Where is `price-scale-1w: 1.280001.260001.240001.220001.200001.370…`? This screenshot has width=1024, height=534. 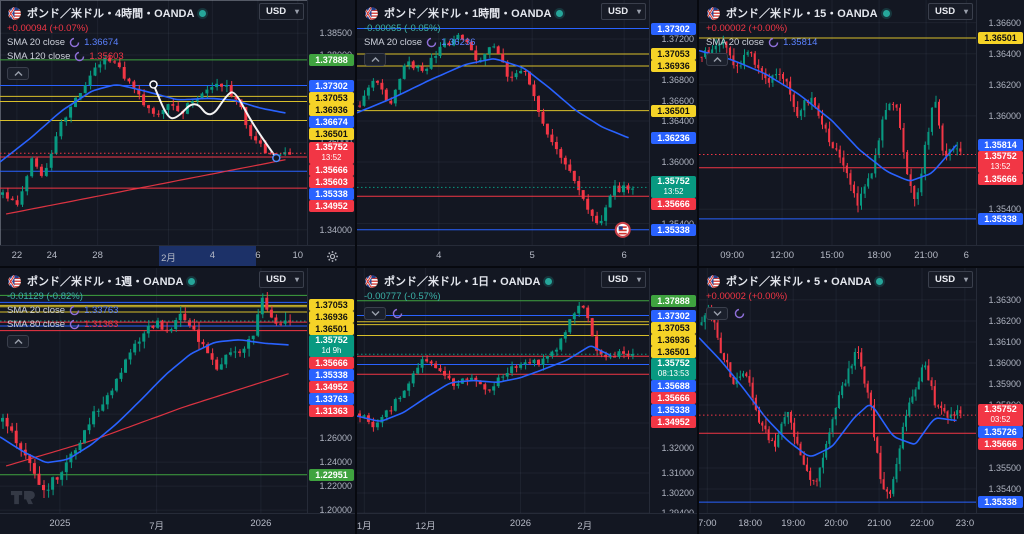 price-scale-1w: 1.280001.260001.240001.220001.200001.370… is located at coordinates (331, 391).